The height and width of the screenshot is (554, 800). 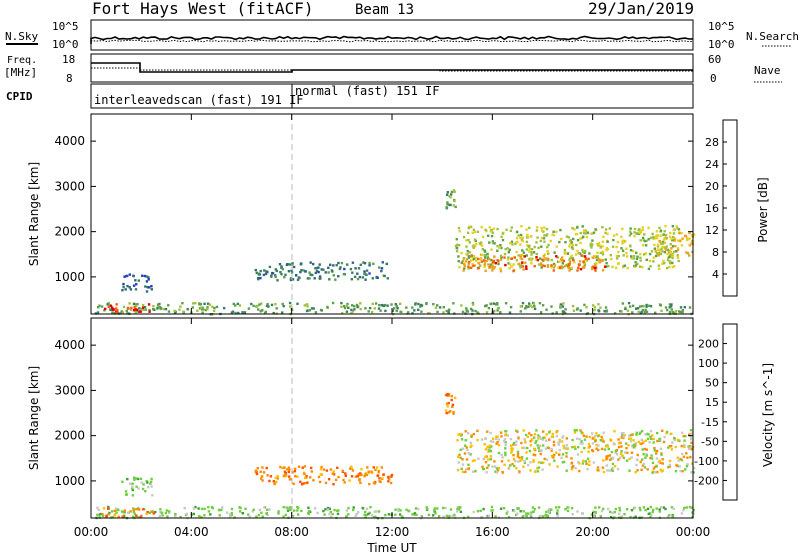 I want to click on velocity-colorbar-tick-label: -15, so click(x=710, y=422).